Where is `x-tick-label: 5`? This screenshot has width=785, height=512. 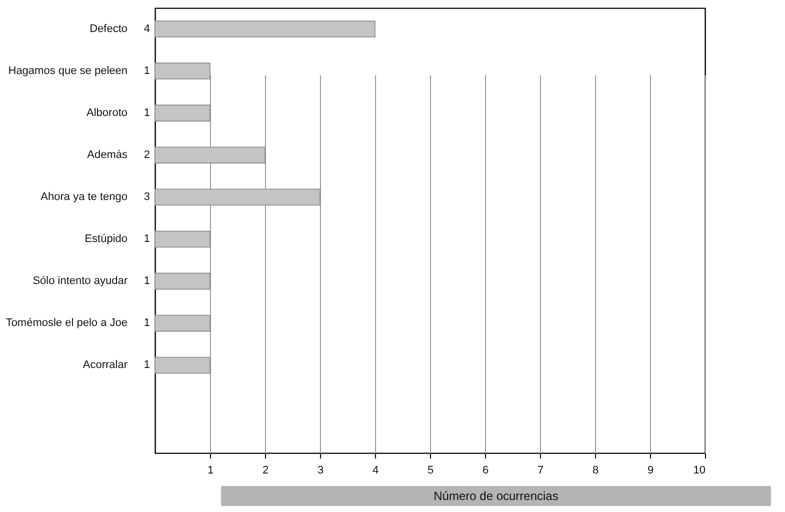
x-tick-label: 5 is located at coordinates (430, 470).